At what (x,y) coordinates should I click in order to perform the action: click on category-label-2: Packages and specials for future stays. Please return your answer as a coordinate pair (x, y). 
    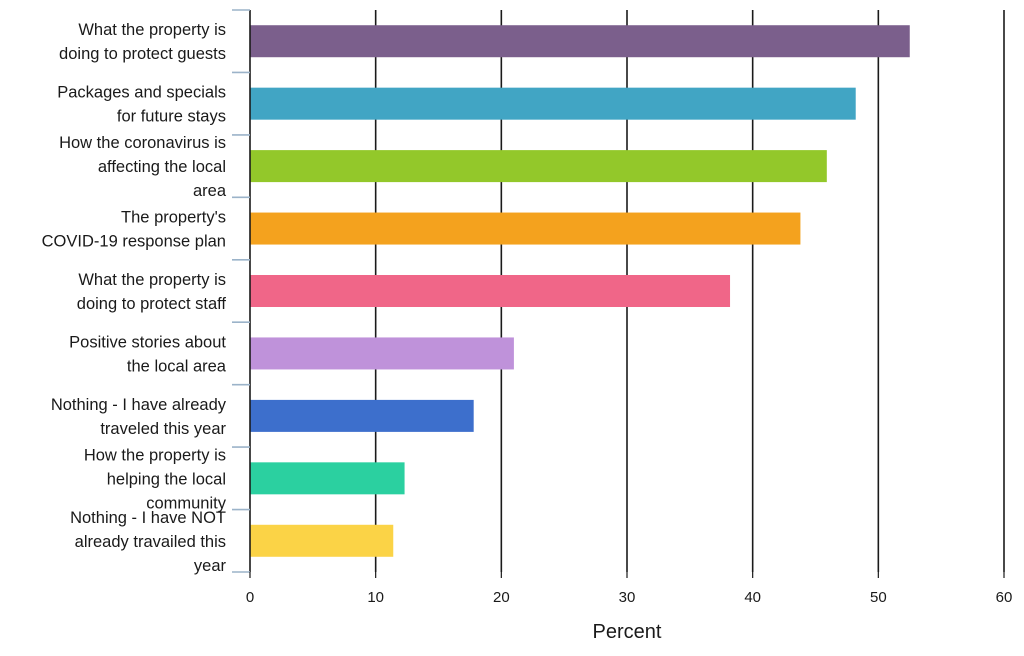
    Looking at the image, I should click on (141, 105).